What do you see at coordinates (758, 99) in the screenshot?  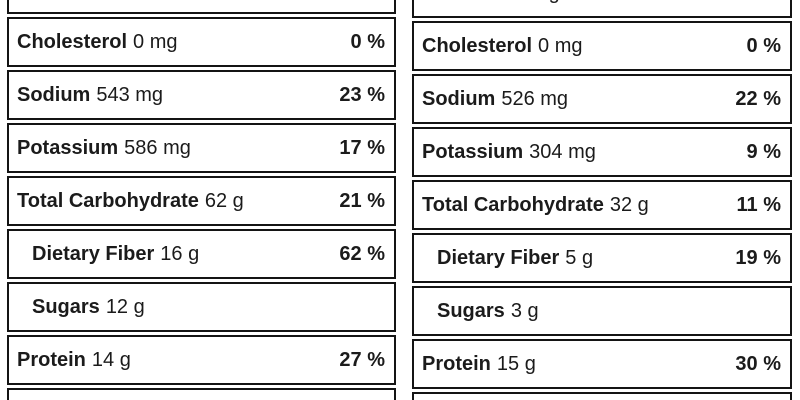 I see `daily-value-percent: 22 %` at bounding box center [758, 99].